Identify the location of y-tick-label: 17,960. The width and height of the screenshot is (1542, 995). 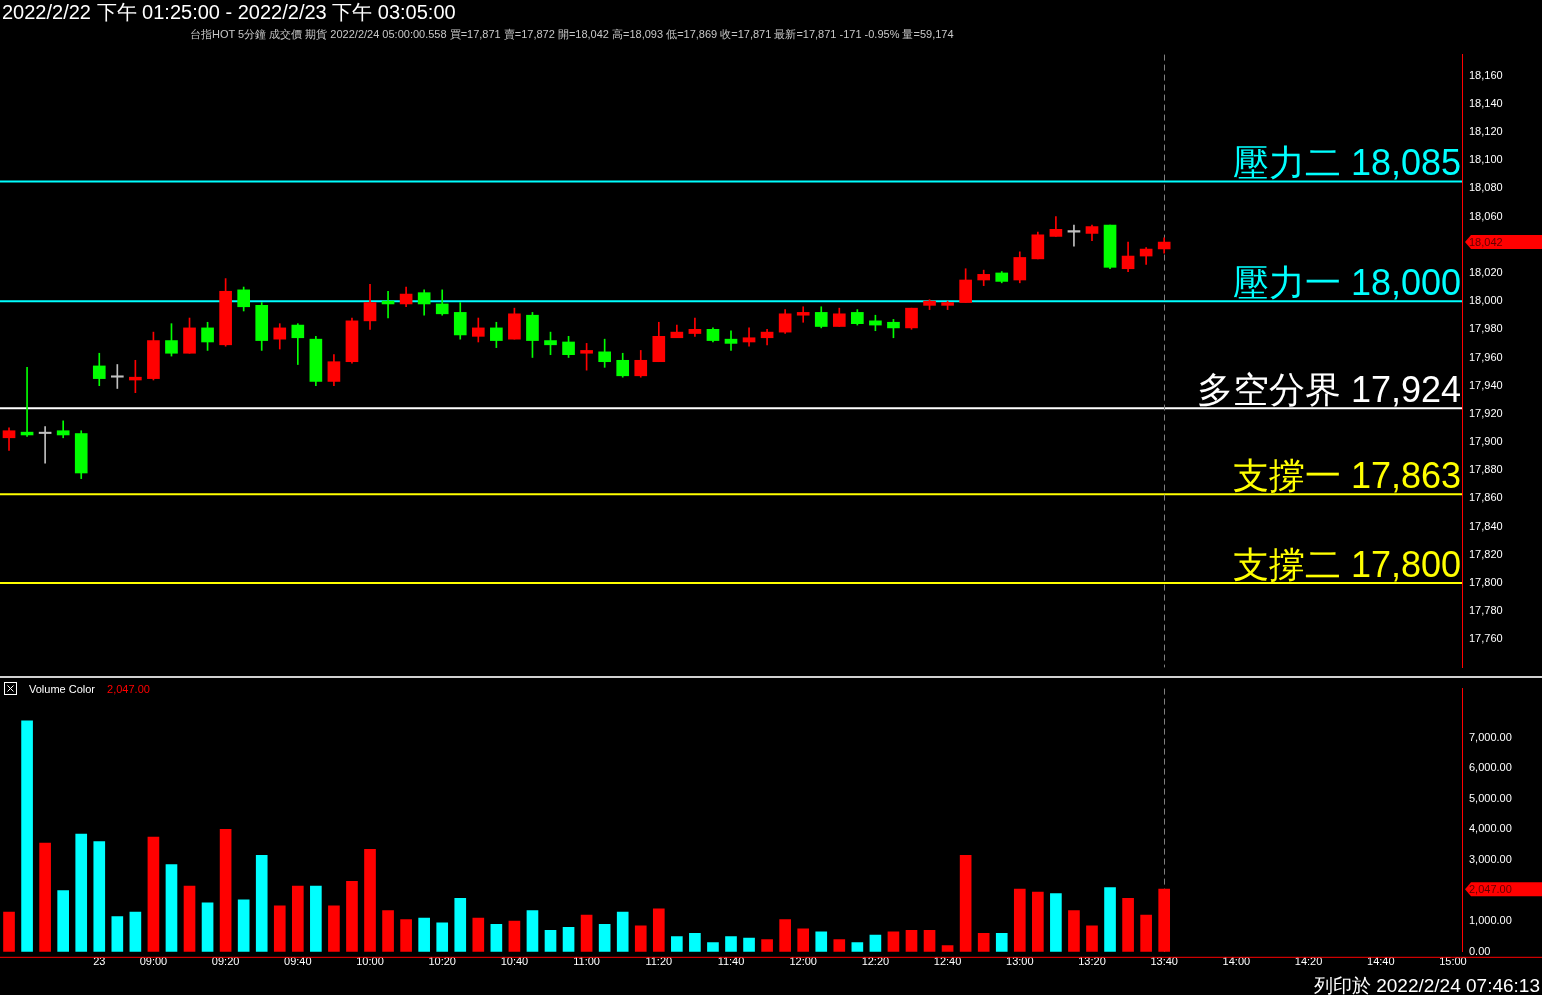
(1486, 356).